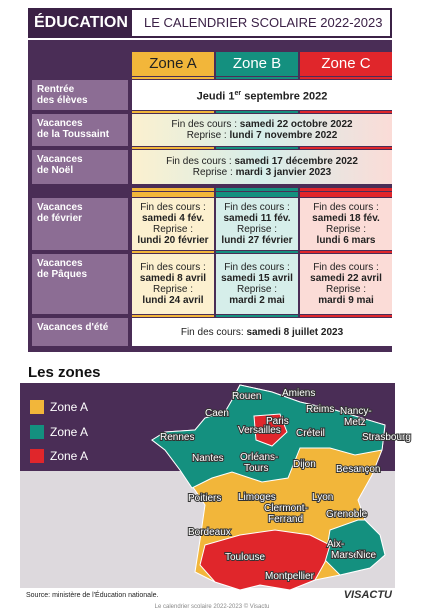 The image size is (425, 612). What do you see at coordinates (295, 332) in the screenshot?
I see `date: samedi 8 juillet 2023` at bounding box center [295, 332].